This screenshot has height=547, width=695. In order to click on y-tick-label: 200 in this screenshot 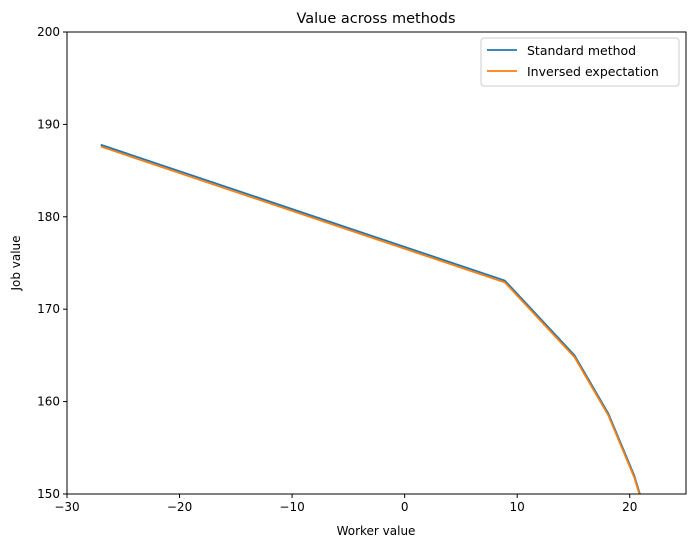, I will do `click(48, 32)`.